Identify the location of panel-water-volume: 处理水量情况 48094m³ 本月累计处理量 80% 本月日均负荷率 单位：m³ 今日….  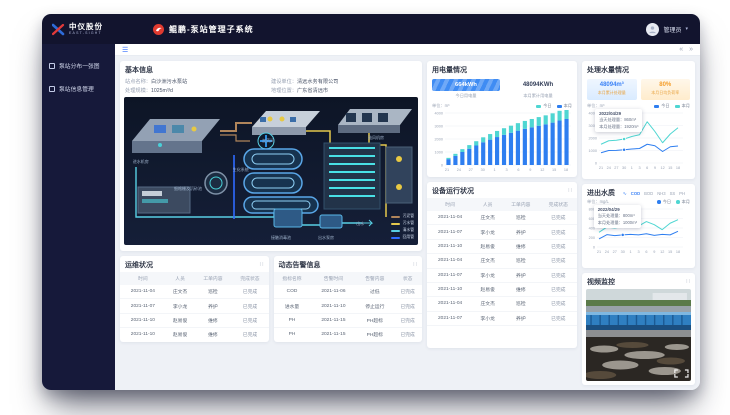
(638, 120).